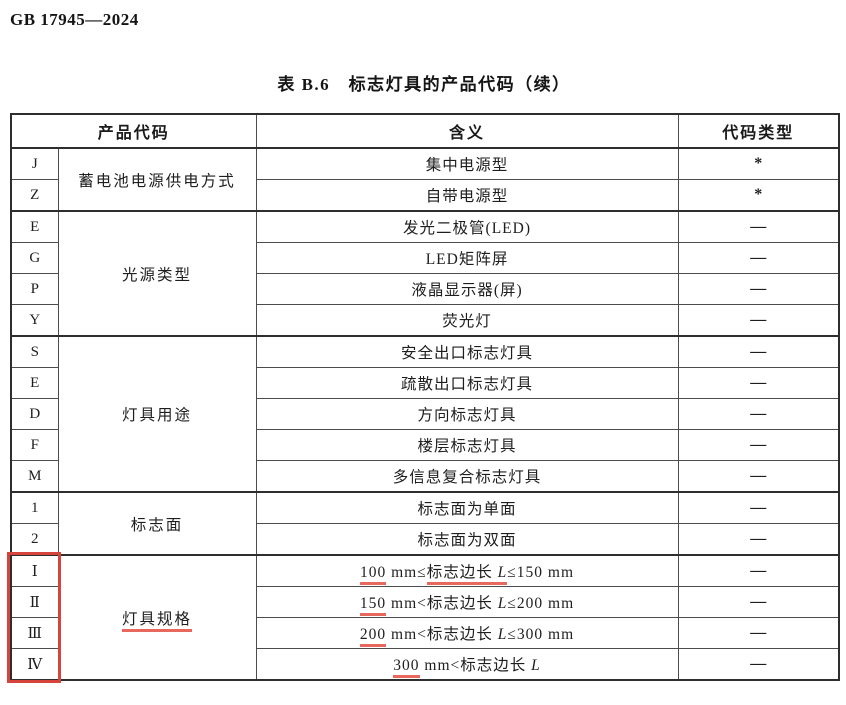 Image resolution: width=846 pixels, height=705 pixels. I want to click on meaning-text: mm≤, so click(406, 572).